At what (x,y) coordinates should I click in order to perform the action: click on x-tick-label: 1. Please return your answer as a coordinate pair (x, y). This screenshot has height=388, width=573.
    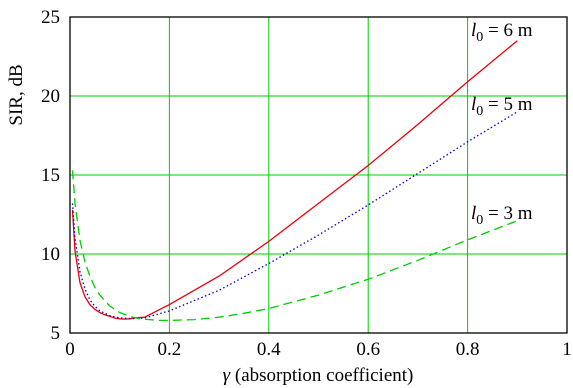
    Looking at the image, I should click on (567, 349).